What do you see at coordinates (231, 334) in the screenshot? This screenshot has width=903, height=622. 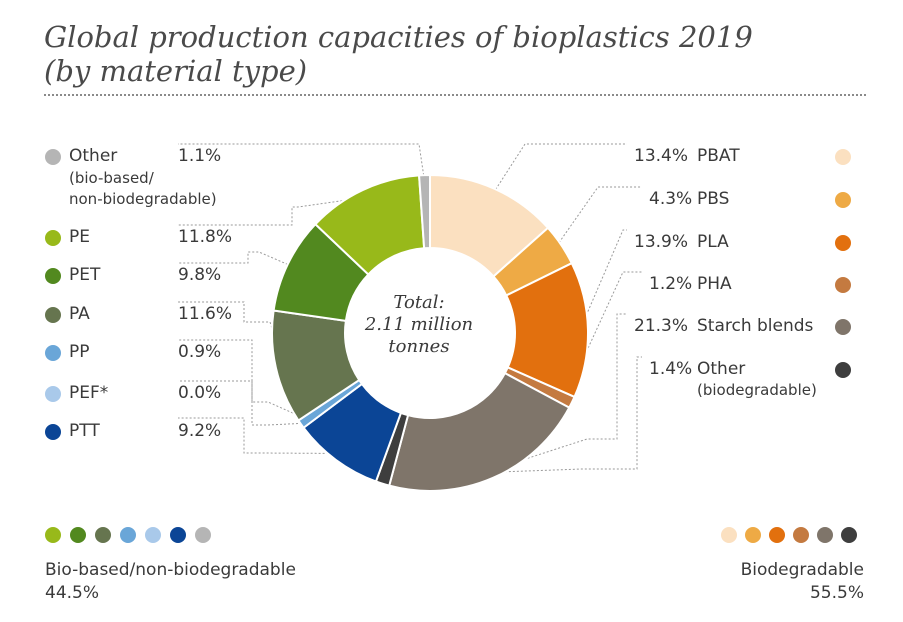 I see `leader-line-pa` at bounding box center [231, 334].